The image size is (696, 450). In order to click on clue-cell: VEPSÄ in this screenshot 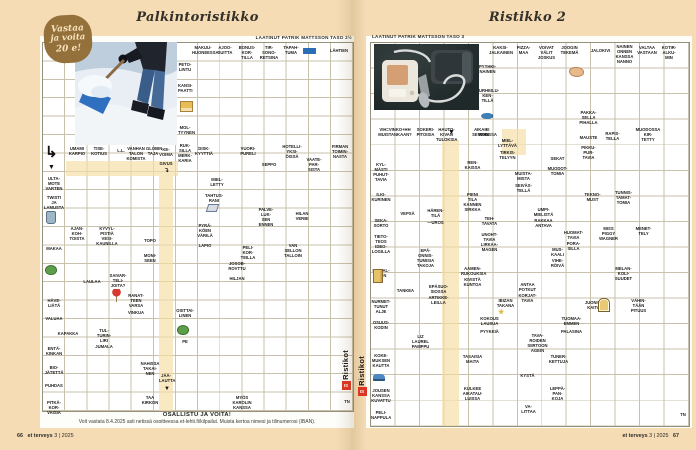, I will do `click(407, 213)`.